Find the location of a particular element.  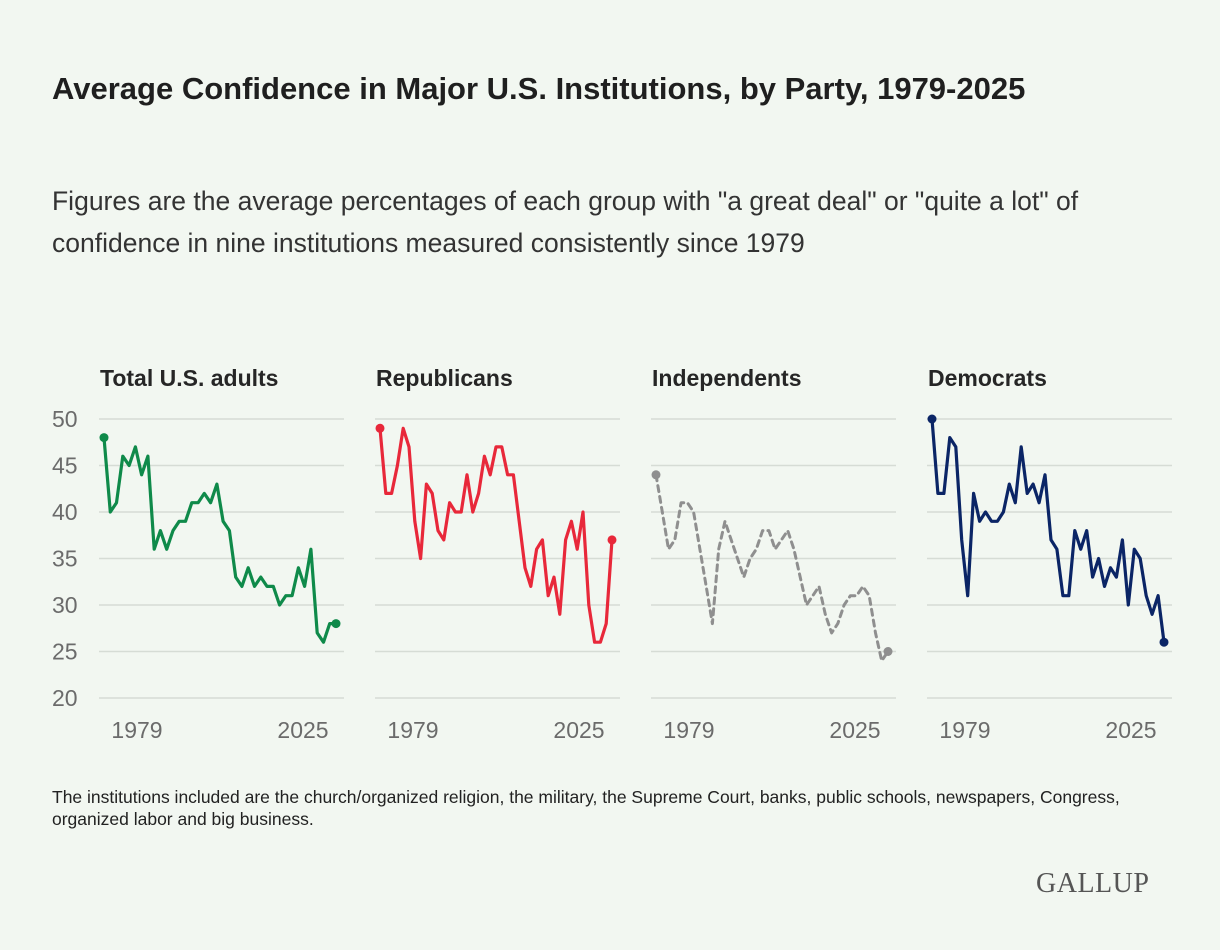

panel-title: Independents is located at coordinates (727, 378).